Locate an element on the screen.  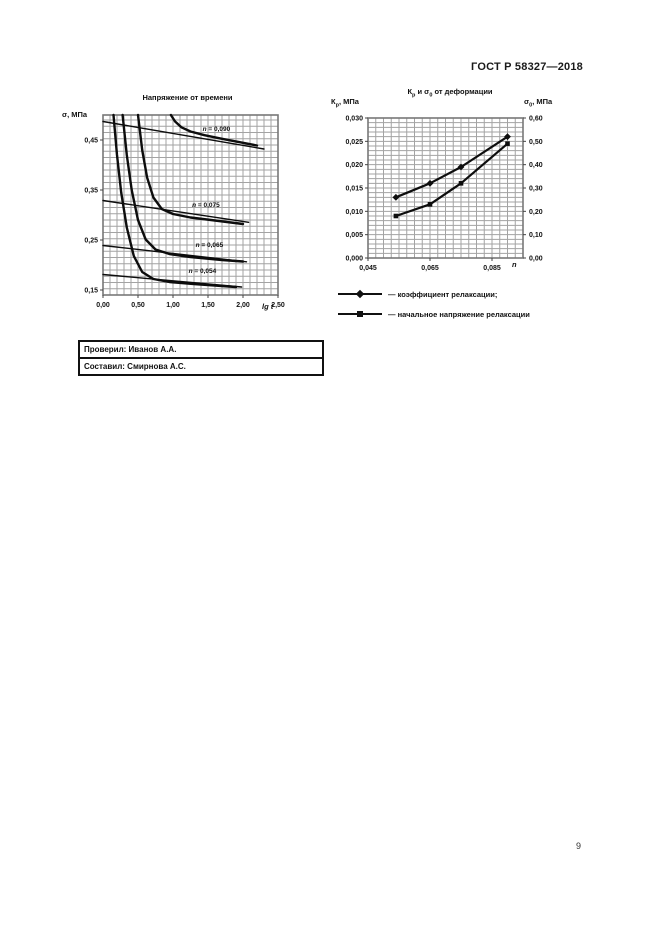
curve-annotation: n = 0,054 is located at coordinates (203, 271).